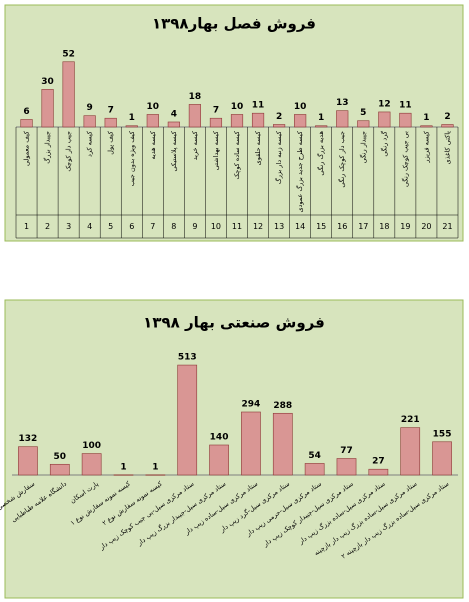 This screenshot has width=469, height=602. Describe the element at coordinates (321, 226) in the screenshot. I see `category-number: 15` at that location.